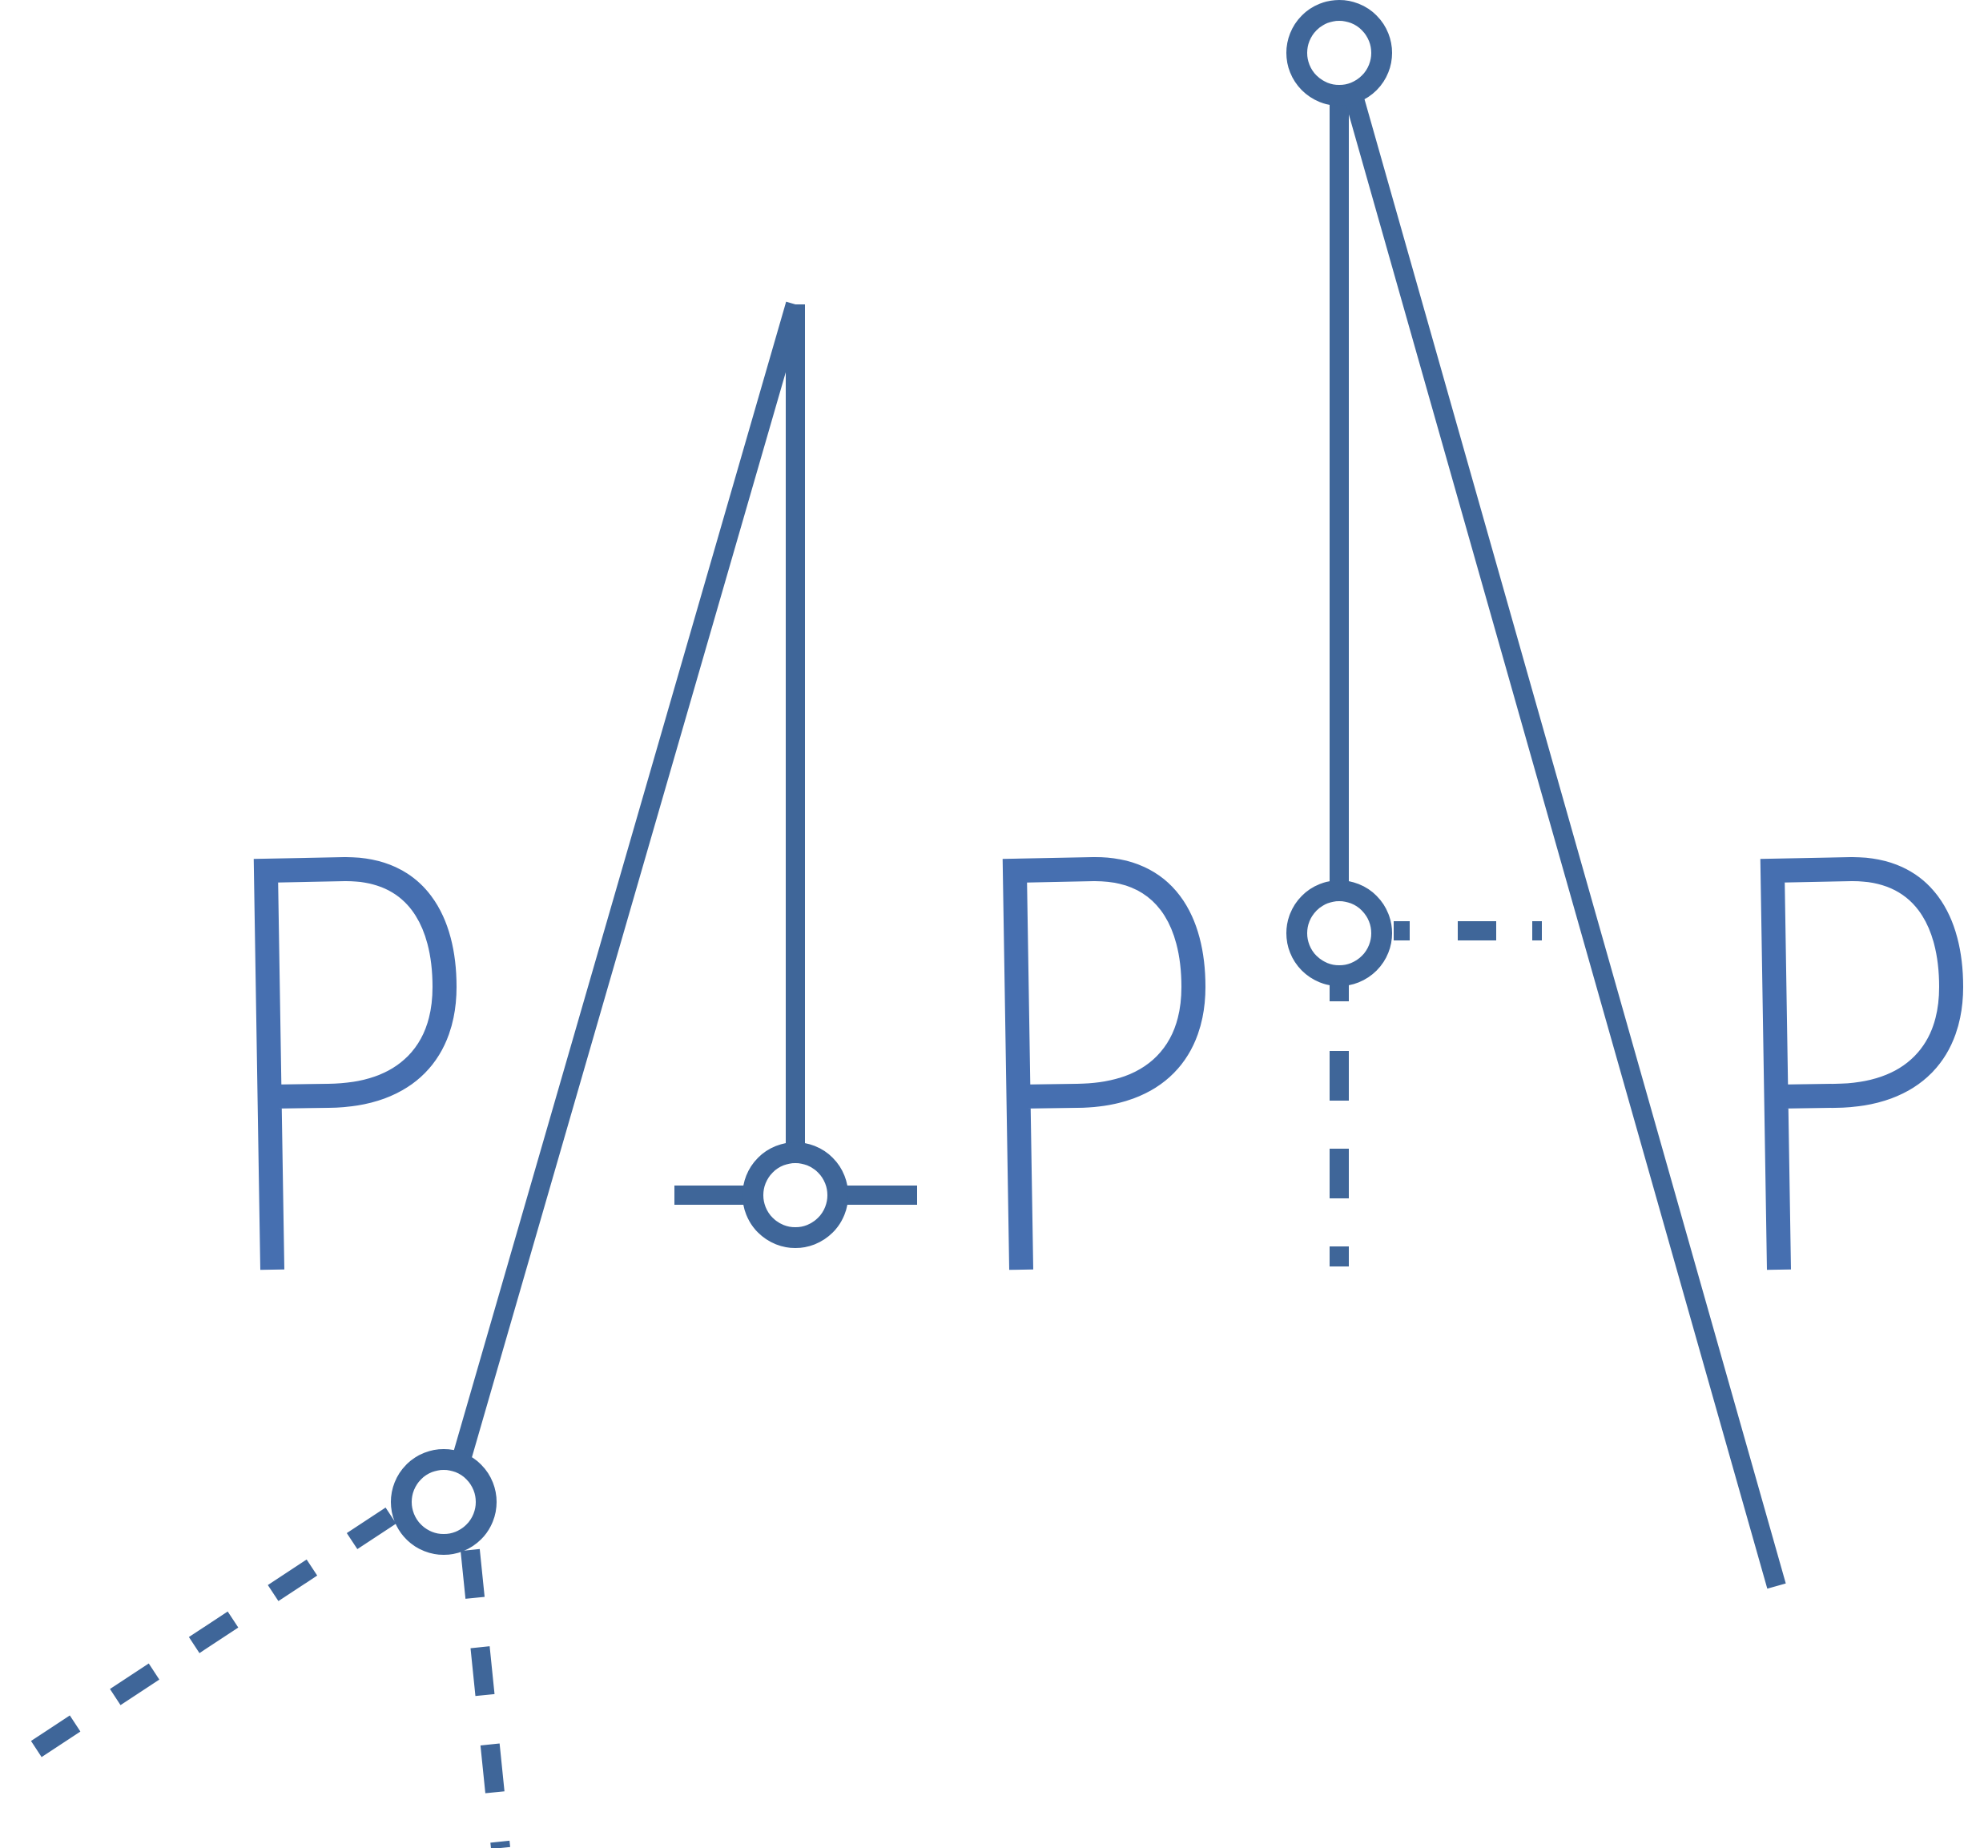 This screenshot has width=1988, height=1848. What do you see at coordinates (485, 1698) in the screenshot?
I see `dashed-line-bottom` at bounding box center [485, 1698].